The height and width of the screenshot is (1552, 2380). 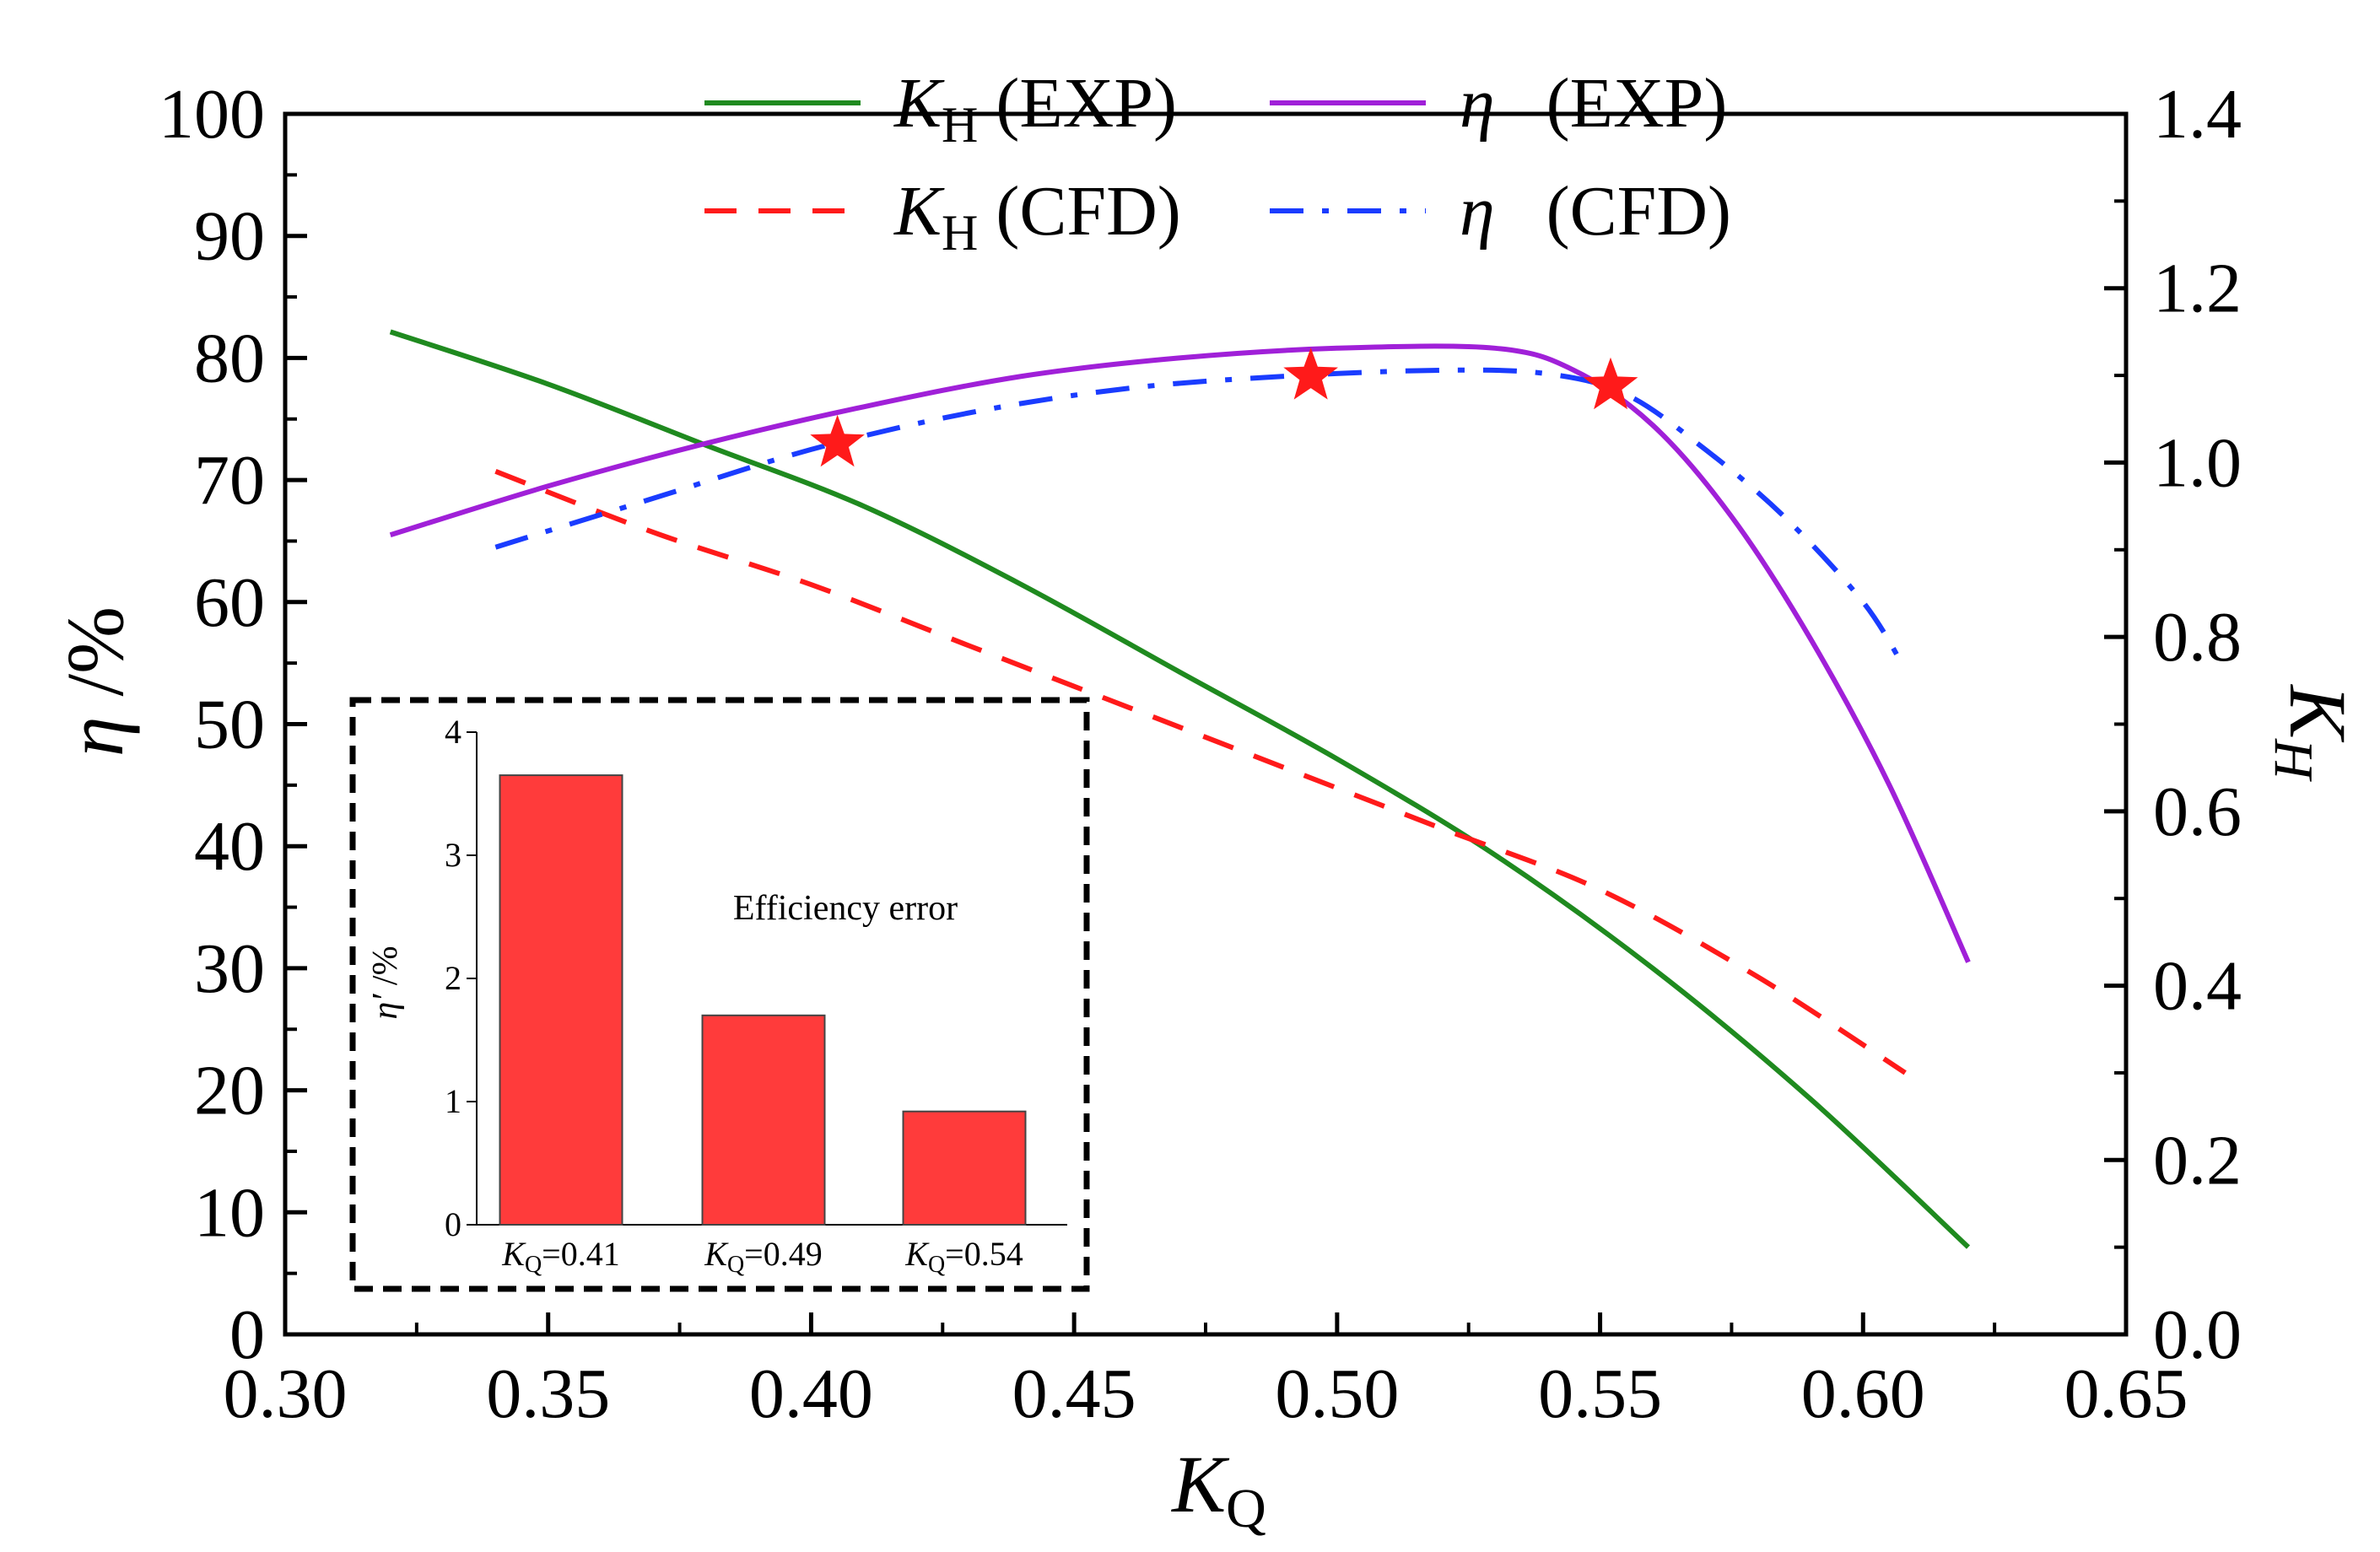 I want to click on x-tick-label: 0.35, so click(x=548, y=1394).